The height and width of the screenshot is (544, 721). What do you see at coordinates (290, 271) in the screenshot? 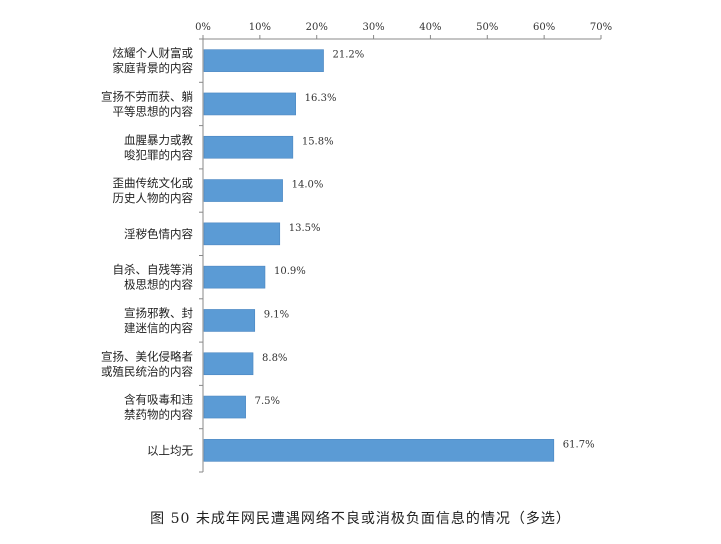
I see `data-label: 10.9%` at bounding box center [290, 271].